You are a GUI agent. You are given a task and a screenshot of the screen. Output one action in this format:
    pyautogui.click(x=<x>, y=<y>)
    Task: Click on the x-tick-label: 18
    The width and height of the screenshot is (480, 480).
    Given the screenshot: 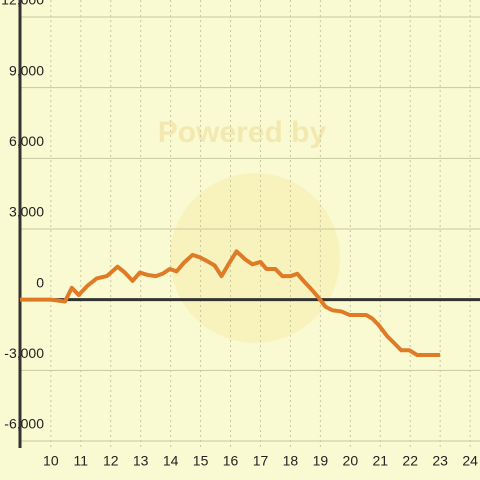 What is the action you would take?
    pyautogui.click(x=291, y=461)
    